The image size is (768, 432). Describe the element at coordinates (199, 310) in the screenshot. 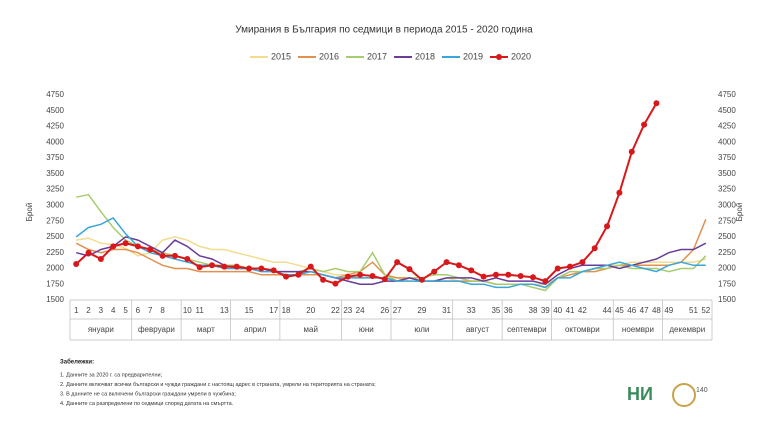

I see `x-tick-label: 11` at that location.